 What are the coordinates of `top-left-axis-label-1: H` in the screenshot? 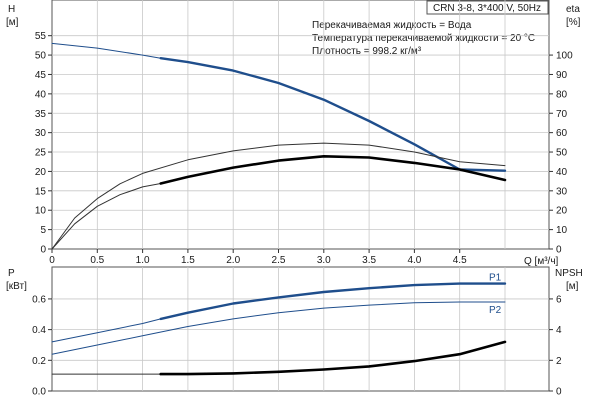 It's located at (11, 9).